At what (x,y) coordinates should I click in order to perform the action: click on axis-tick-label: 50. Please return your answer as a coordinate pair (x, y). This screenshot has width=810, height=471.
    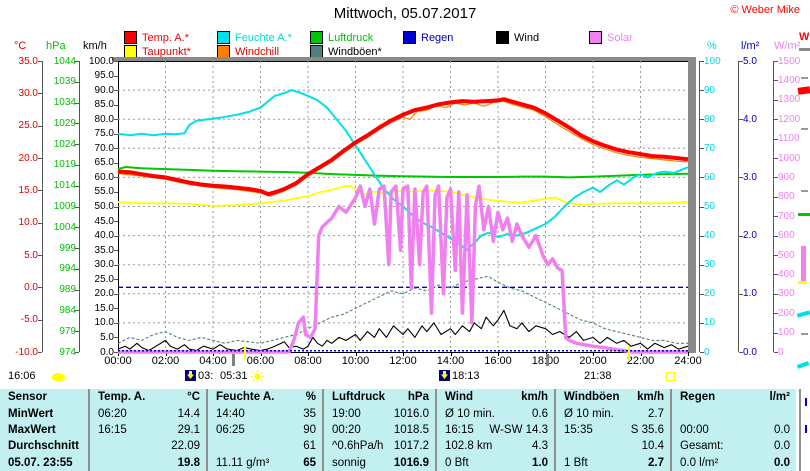
    Looking at the image, I should click on (710, 206).